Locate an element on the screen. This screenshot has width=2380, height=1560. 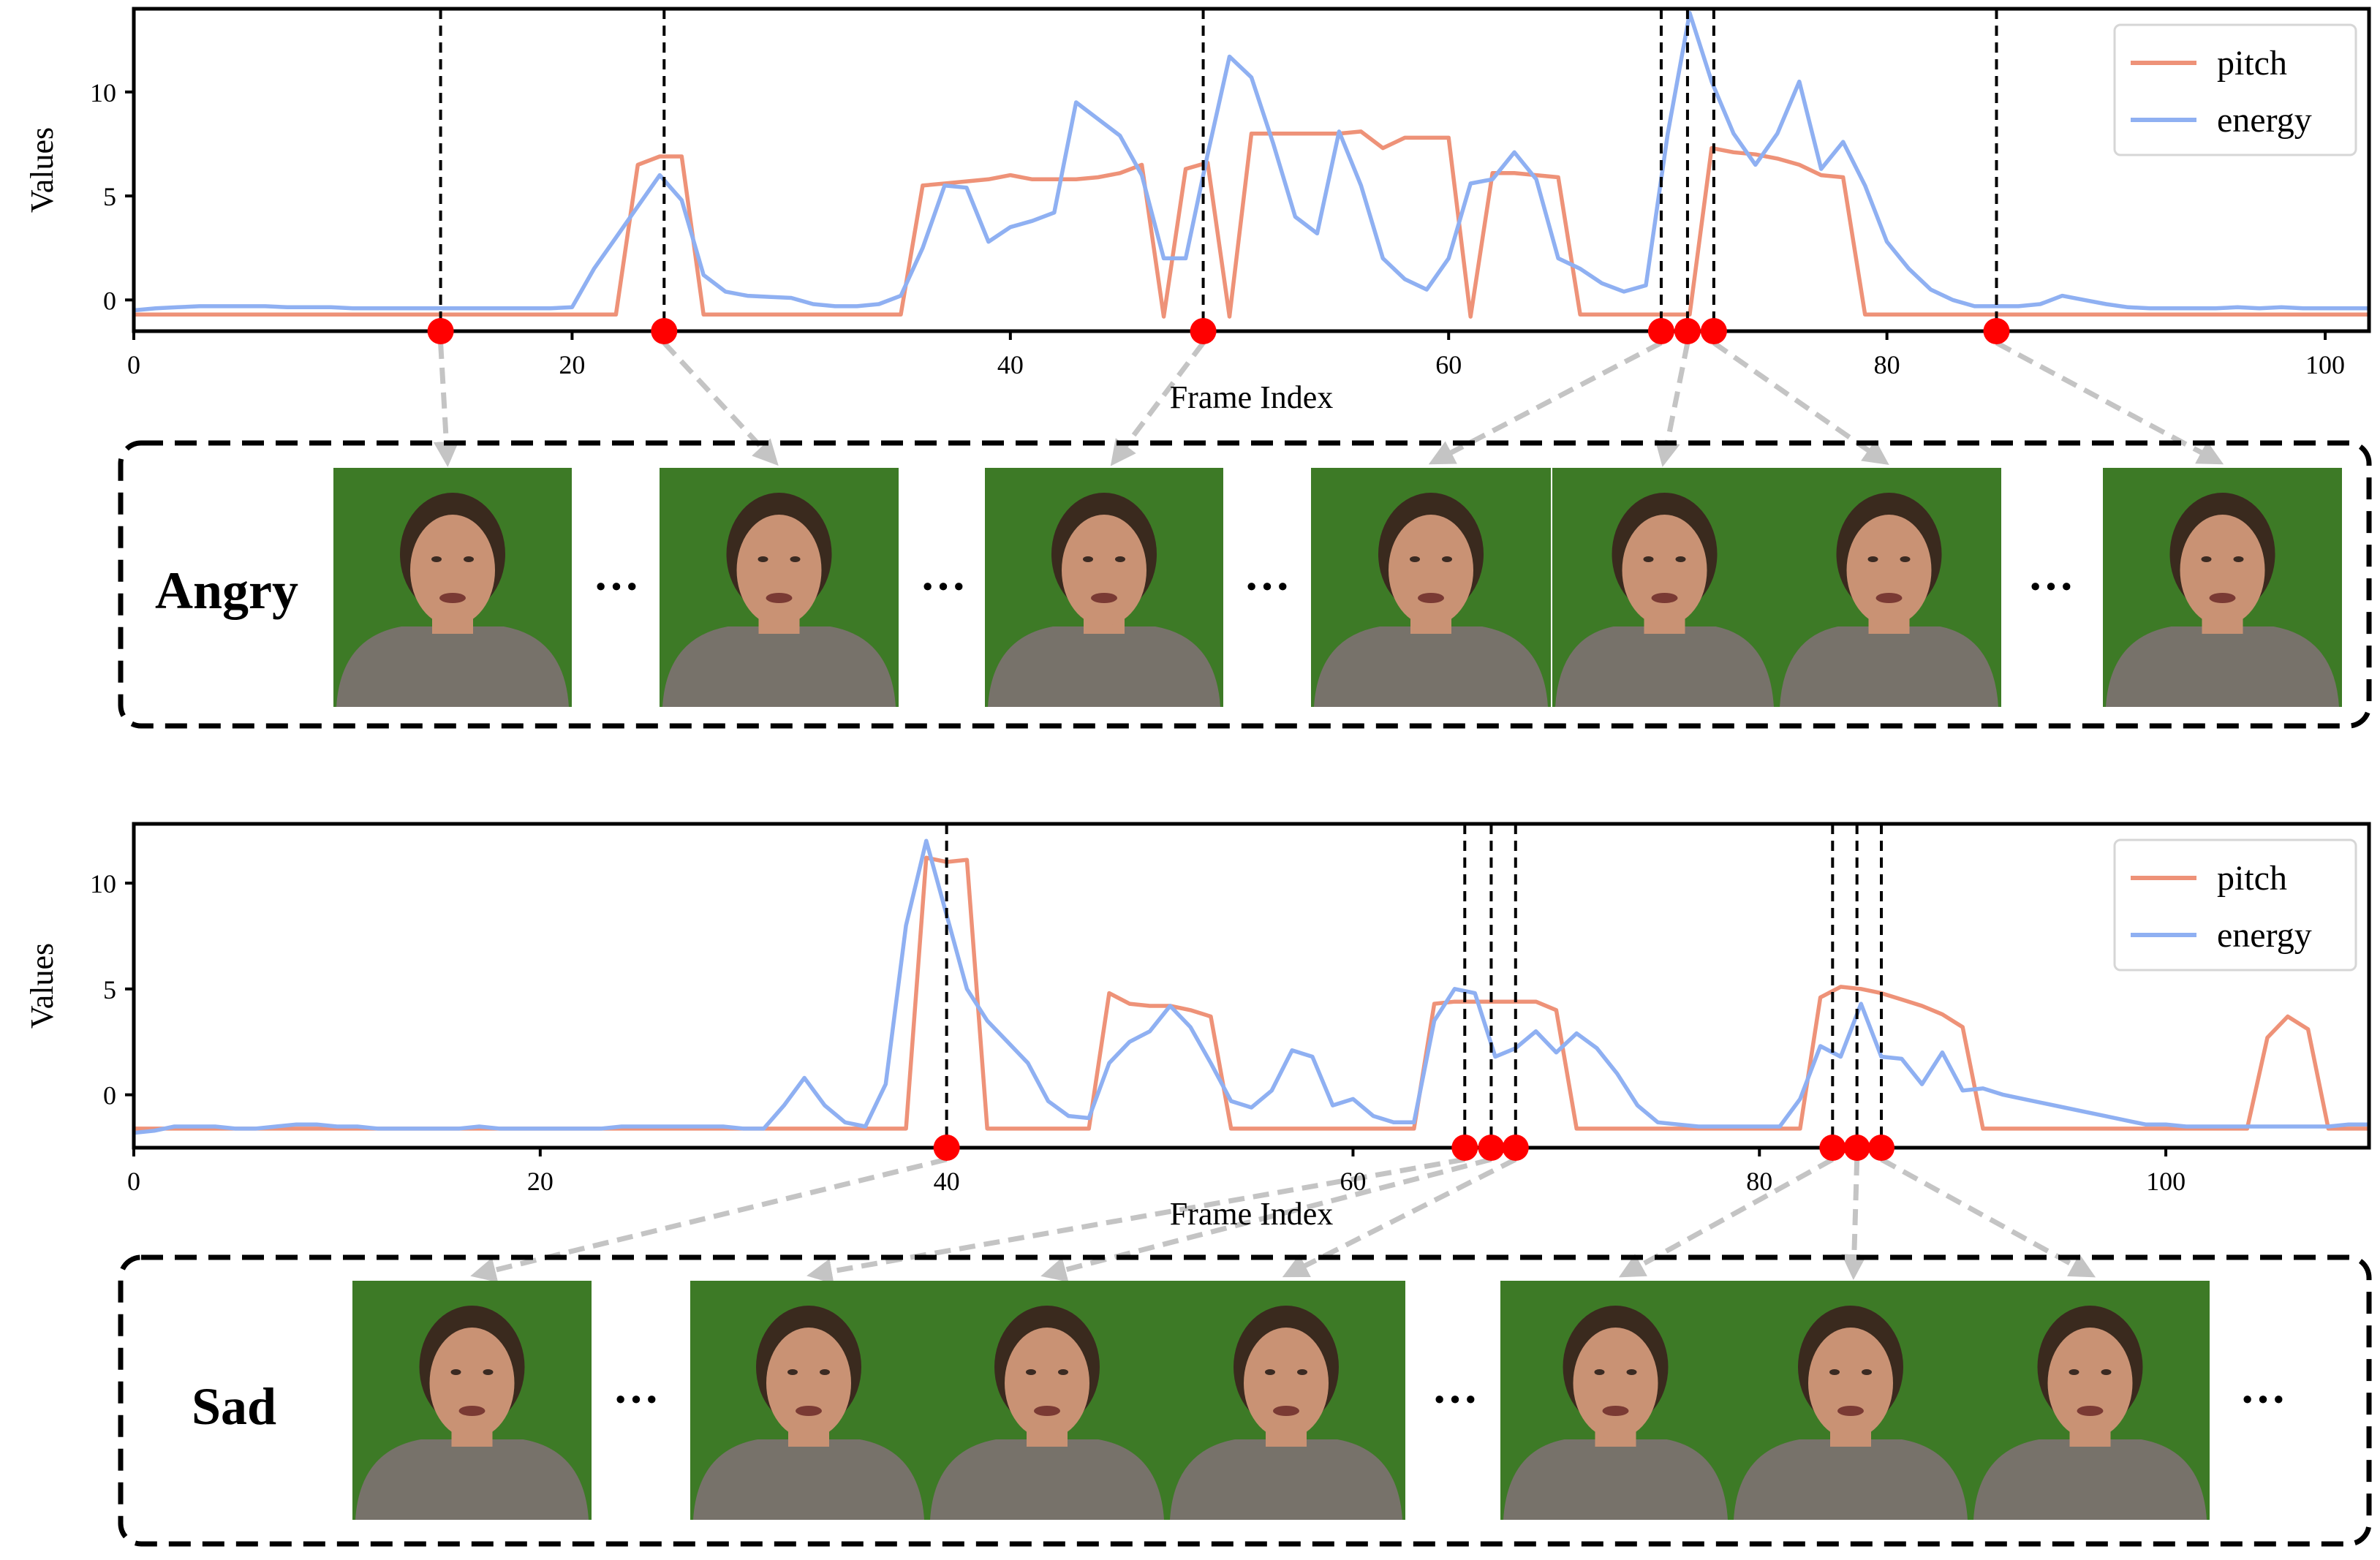
x-tick-label: 100 is located at coordinates (2325, 364).